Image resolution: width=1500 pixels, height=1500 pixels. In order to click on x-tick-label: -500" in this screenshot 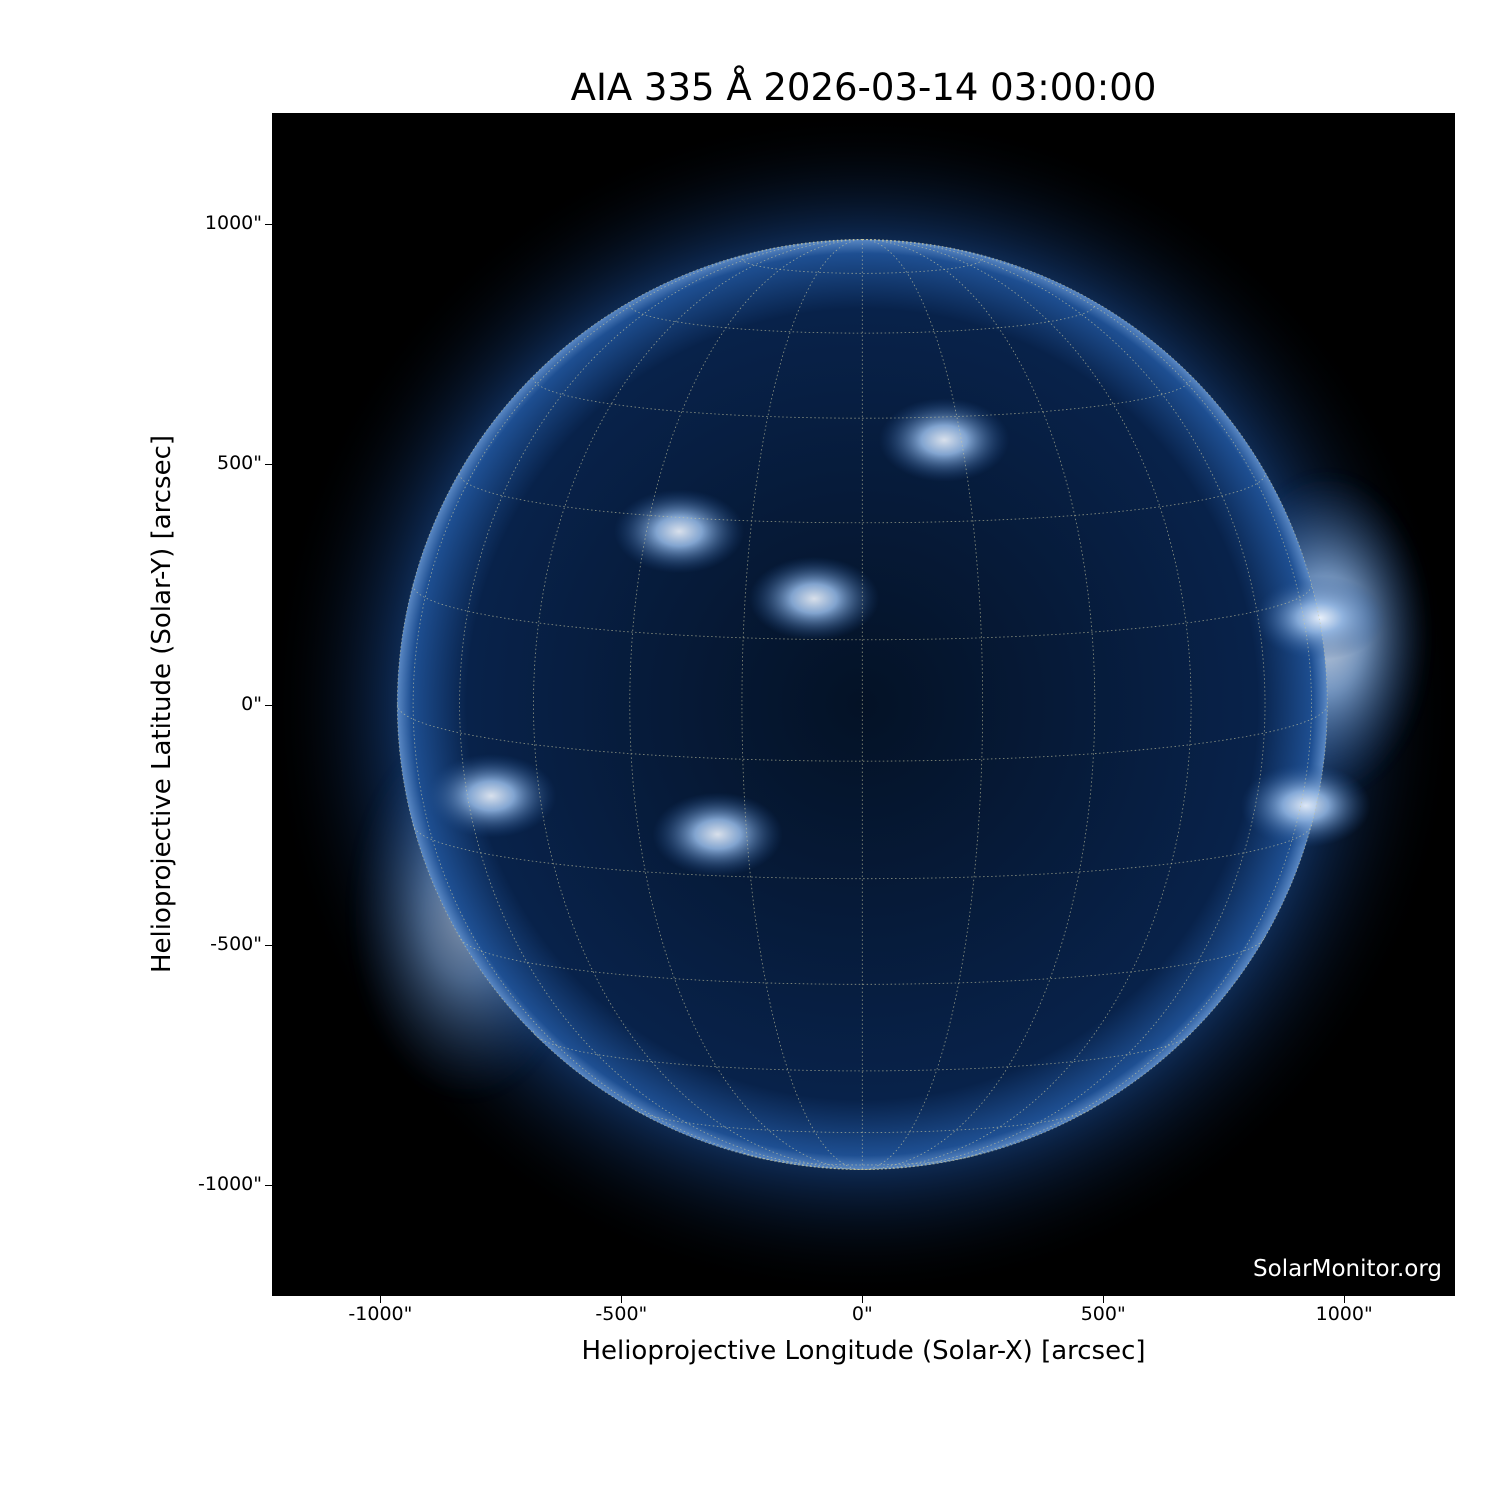, I will do `click(621, 1314)`.